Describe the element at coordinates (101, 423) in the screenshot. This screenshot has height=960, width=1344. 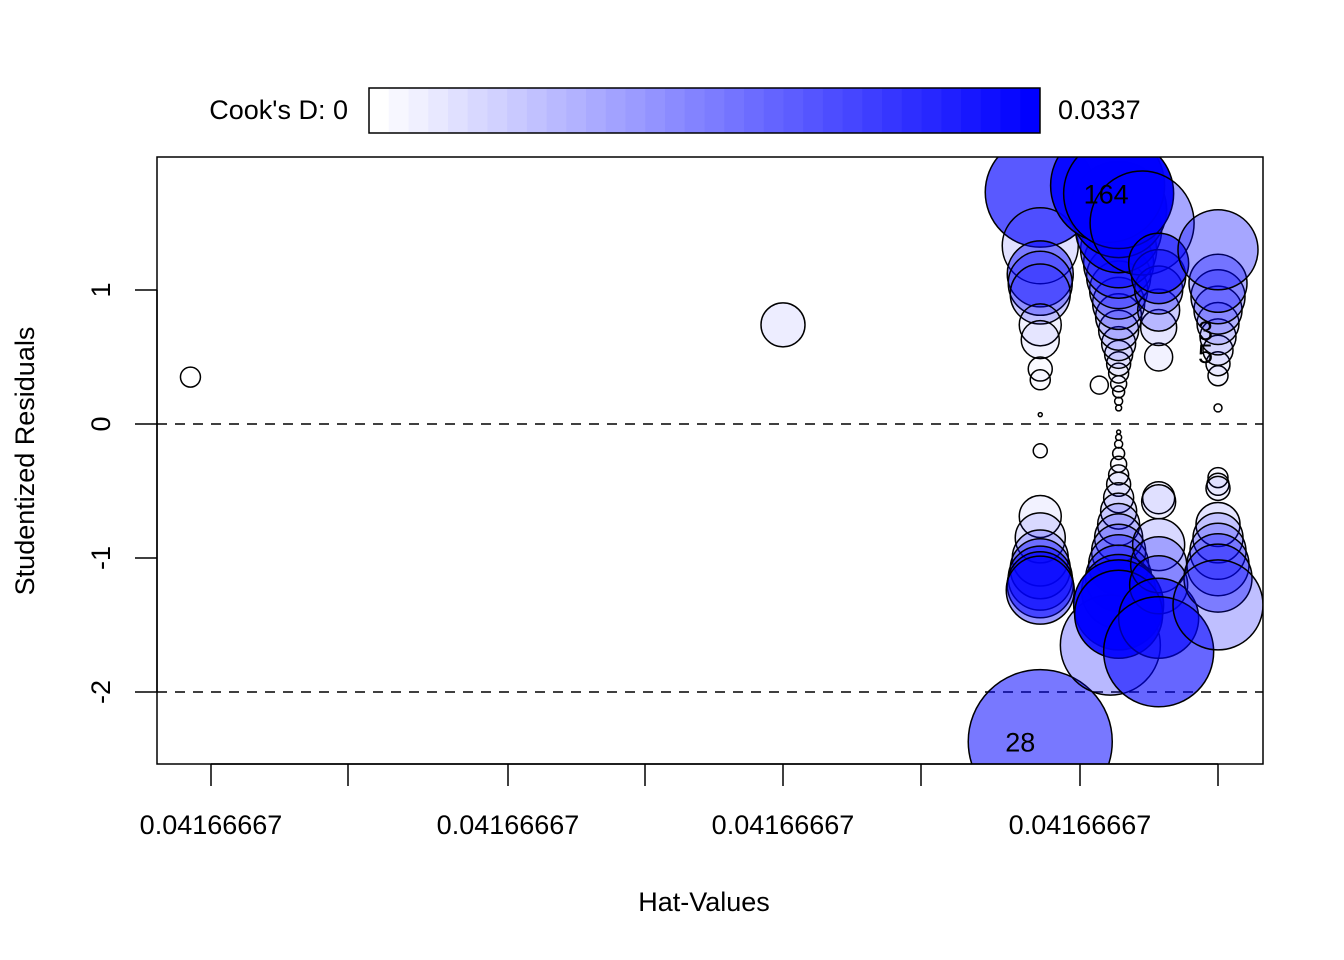
I see `y-tick-label: 0` at that location.